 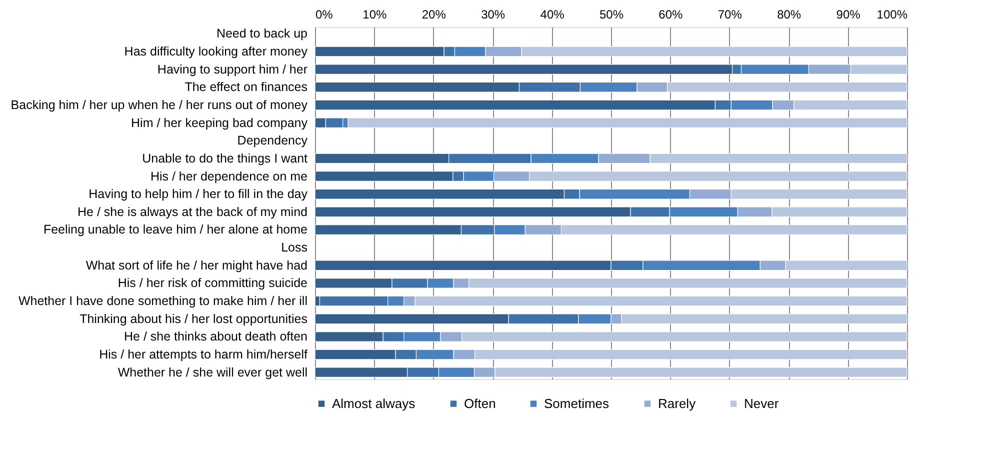 What do you see at coordinates (203, 354) in the screenshot?
I see `y-tick-label: His / her attempts to harm him/herself` at bounding box center [203, 354].